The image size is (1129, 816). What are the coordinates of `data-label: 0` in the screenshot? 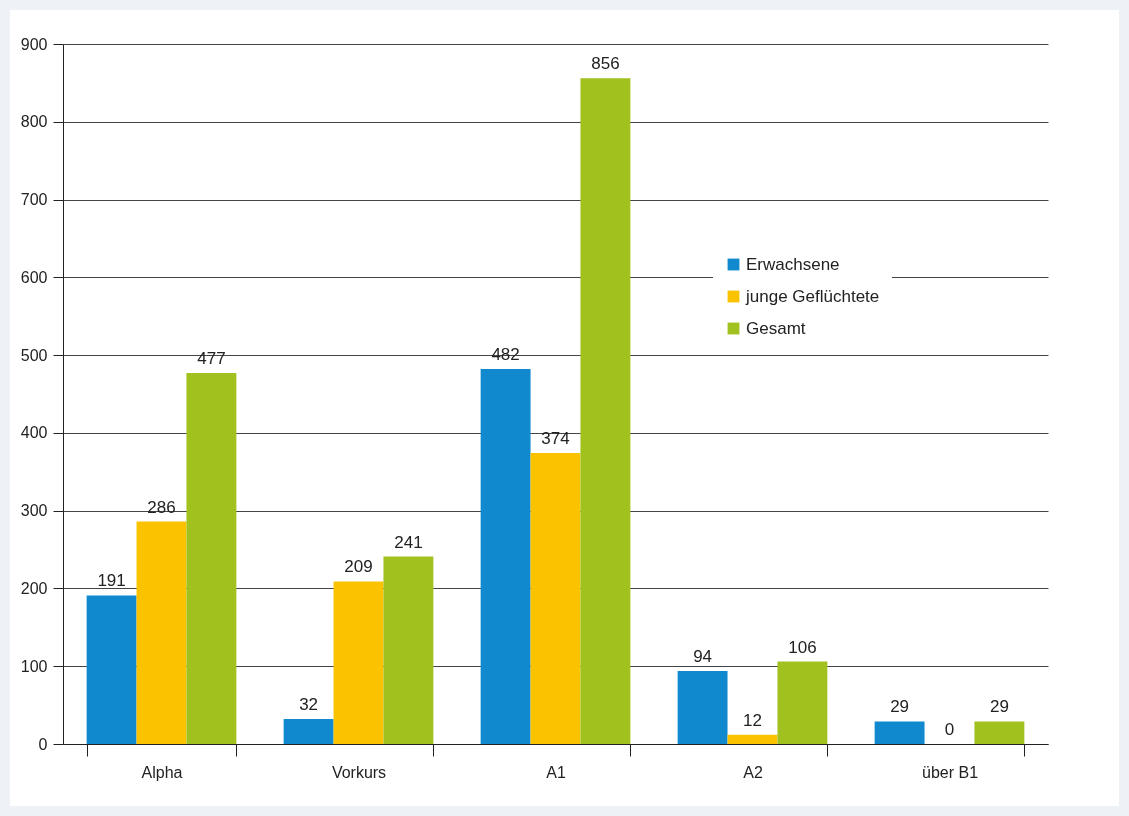 It's located at (949, 729).